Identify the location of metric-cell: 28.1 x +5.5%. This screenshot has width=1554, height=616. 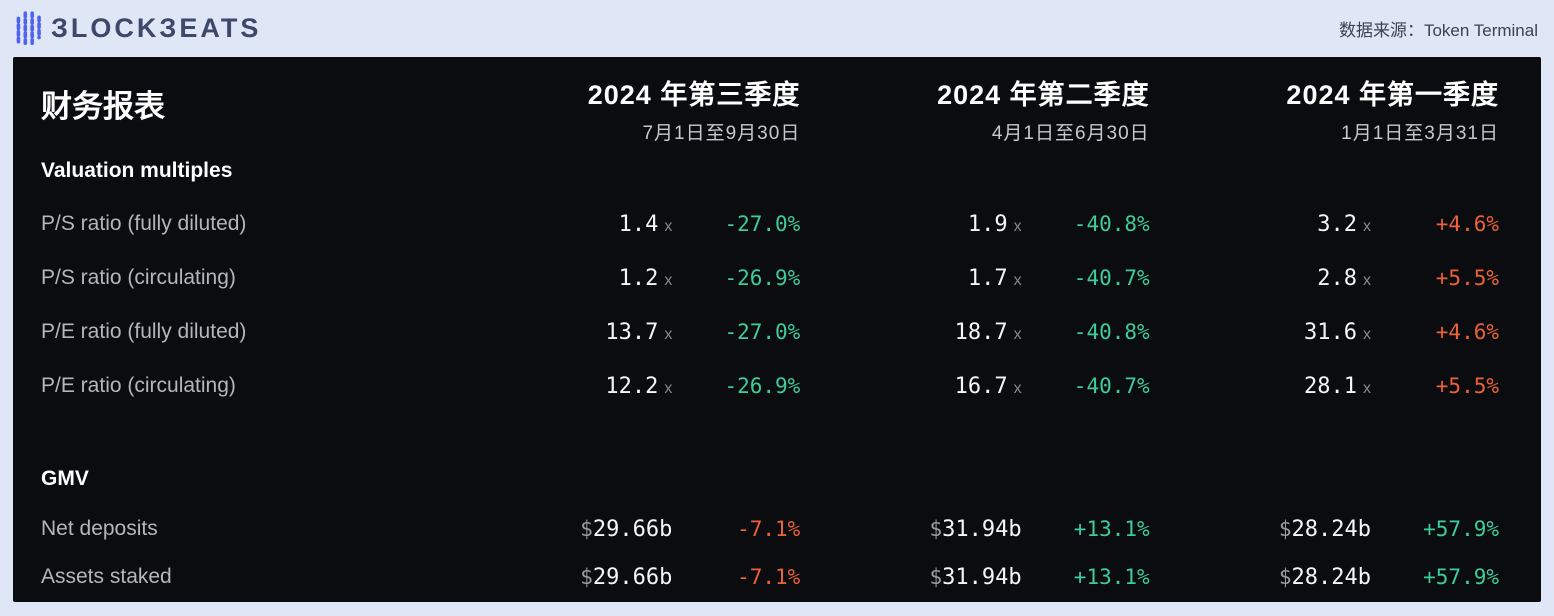
(1366, 386).